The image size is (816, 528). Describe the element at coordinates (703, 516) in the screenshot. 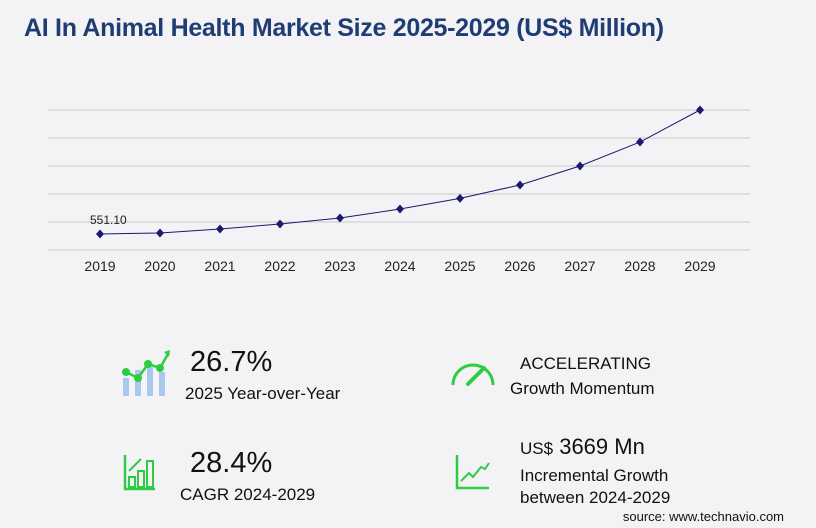

I see `source-text: source: www.technavio.com` at that location.